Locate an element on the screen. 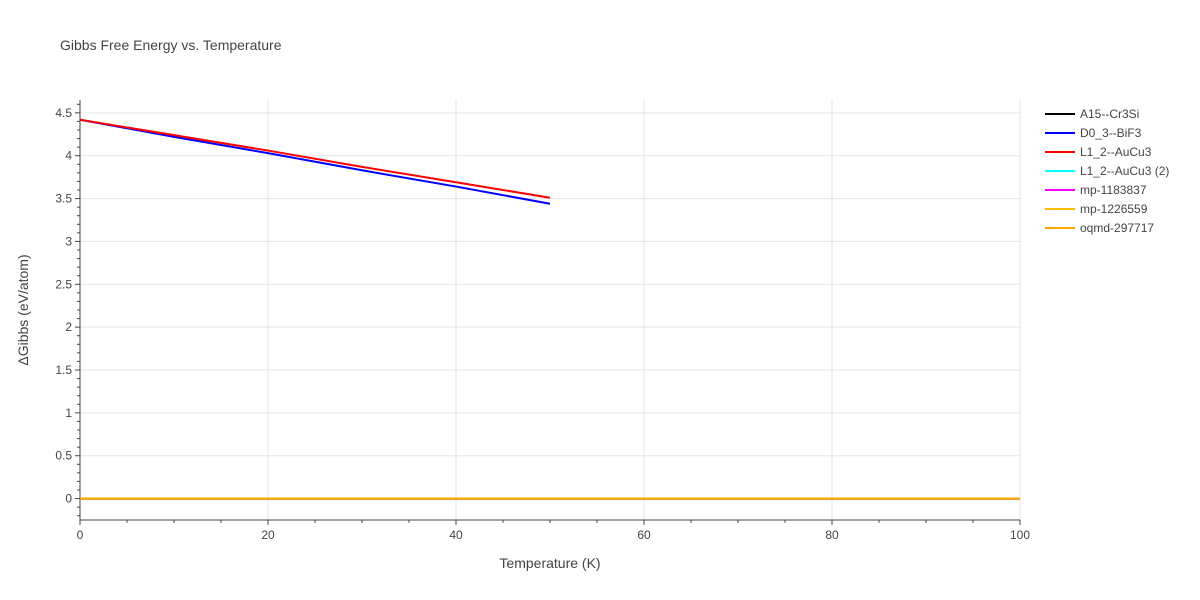 The width and height of the screenshot is (1200, 600). y-tick-label: 2 is located at coordinates (68, 327).